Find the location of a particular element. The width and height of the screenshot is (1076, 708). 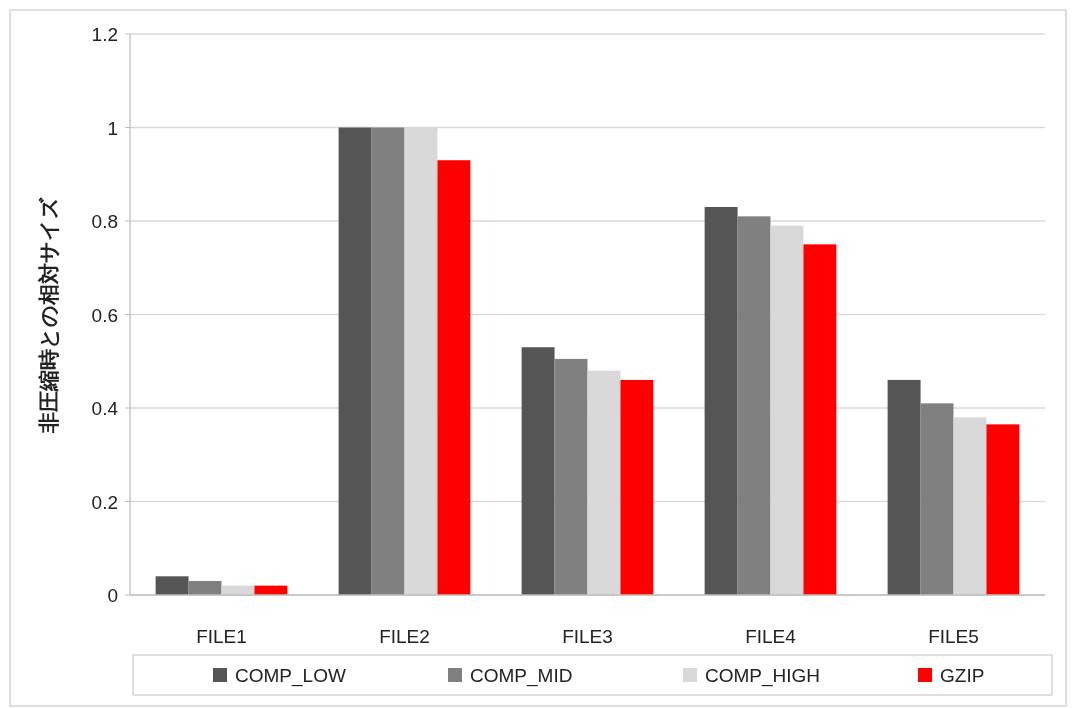

y-tick-label: 0 is located at coordinates (112, 595).